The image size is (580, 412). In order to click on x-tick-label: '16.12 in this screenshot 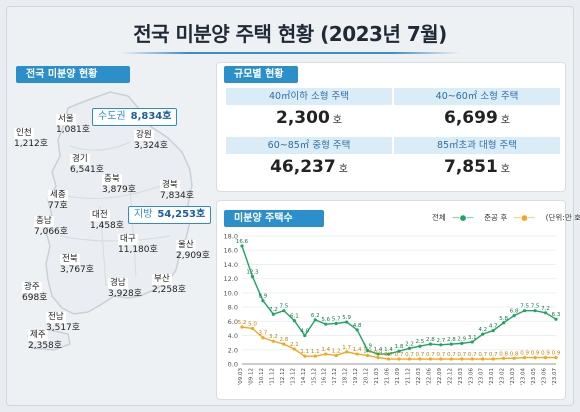, I will do `click(325, 376)`.